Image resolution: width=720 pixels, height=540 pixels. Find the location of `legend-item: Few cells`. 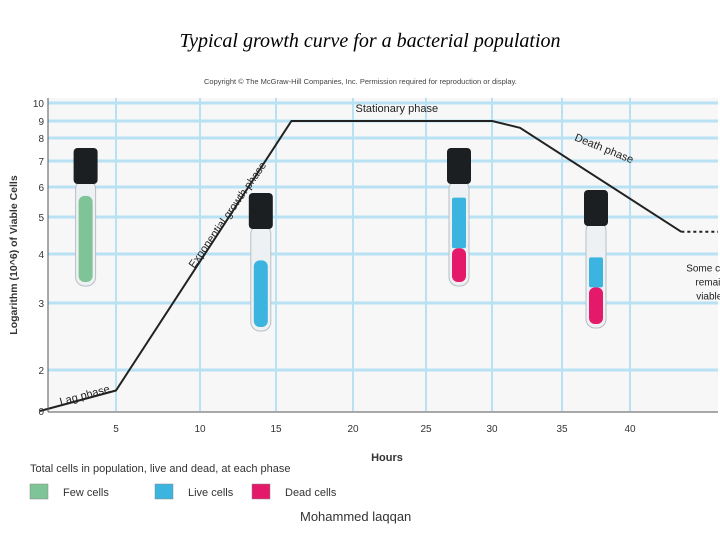

legend-item: Few cells is located at coordinates (69, 491).